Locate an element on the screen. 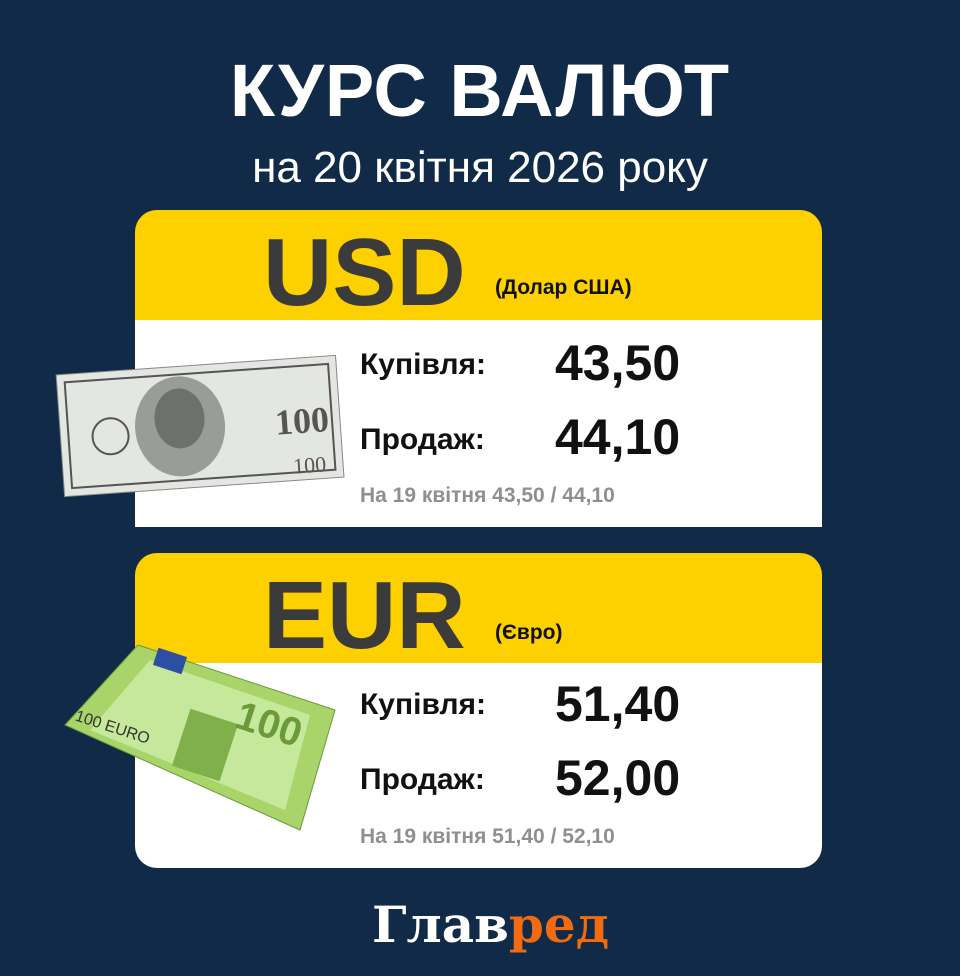 This screenshot has height=976, width=960. currency-name: (Долар США) is located at coordinates (563, 287).